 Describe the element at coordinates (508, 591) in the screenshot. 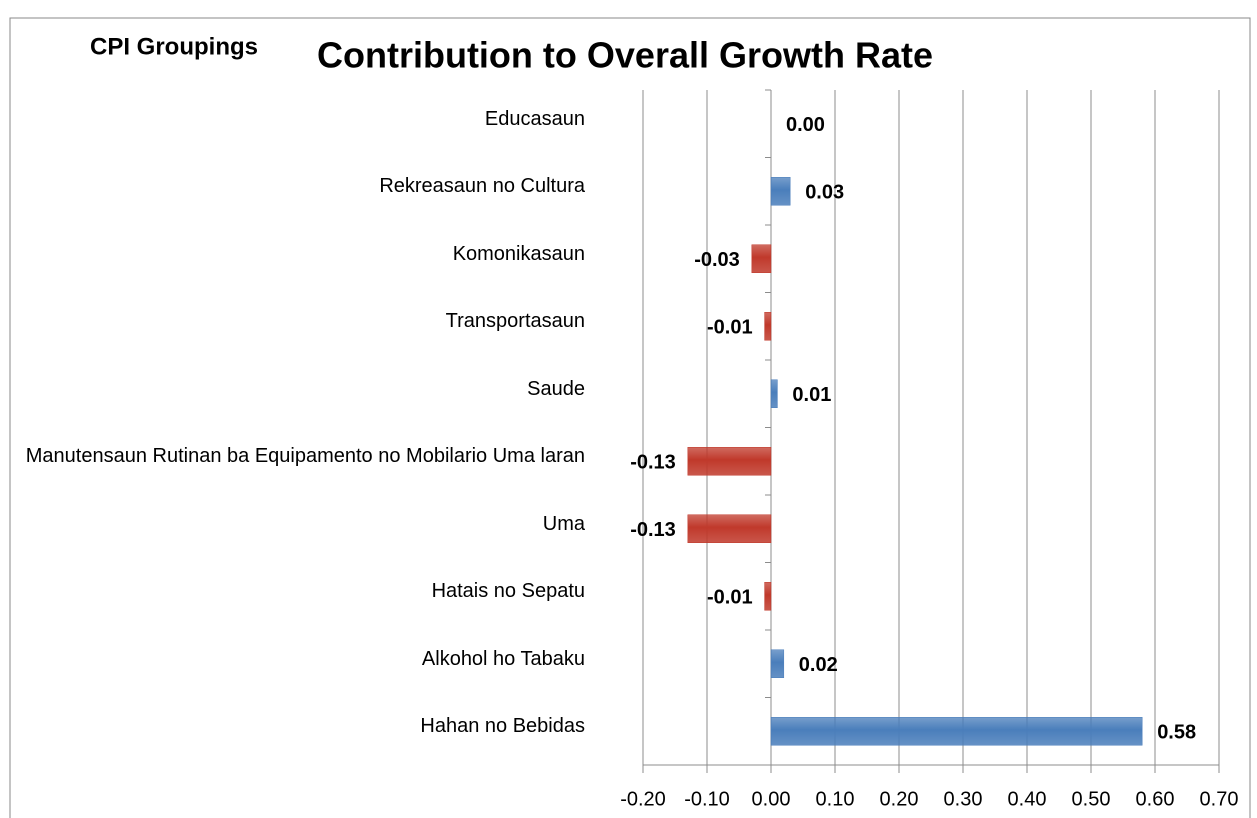

I see `y-tick-label: Hatais no Sepatu` at that location.